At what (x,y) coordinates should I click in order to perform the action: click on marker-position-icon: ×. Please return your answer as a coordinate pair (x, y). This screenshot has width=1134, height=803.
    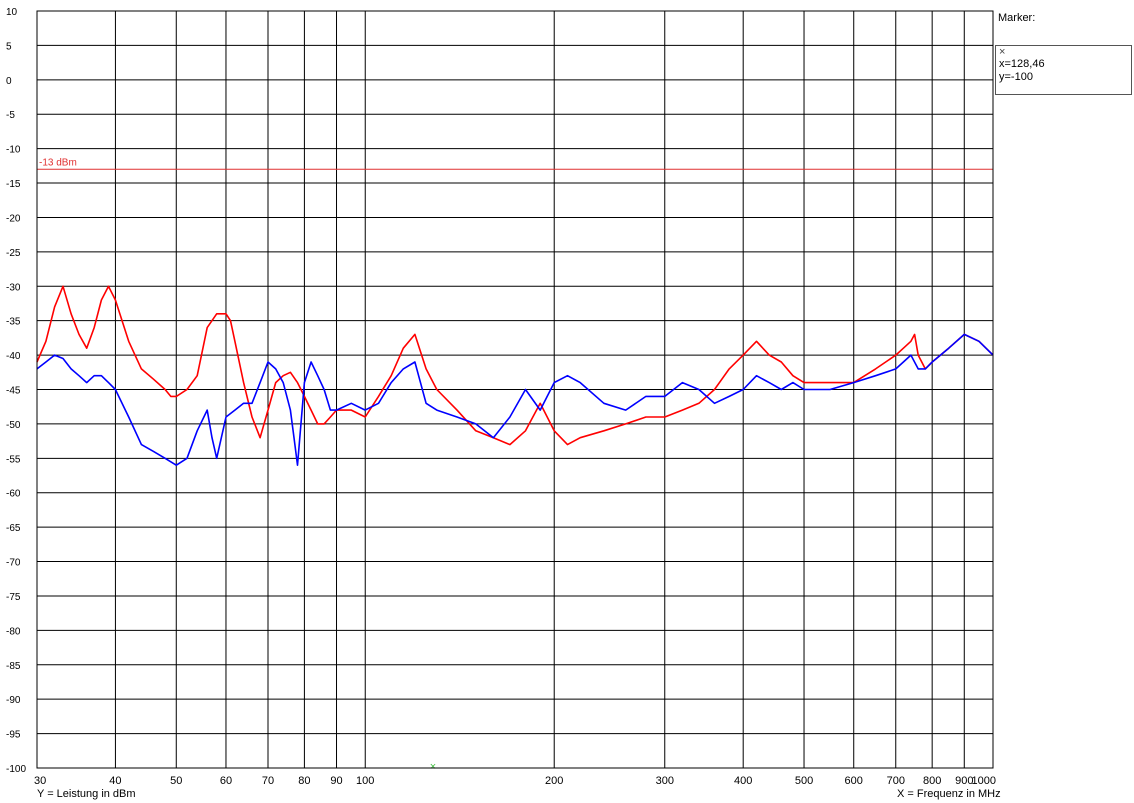
    Looking at the image, I should click on (433, 767).